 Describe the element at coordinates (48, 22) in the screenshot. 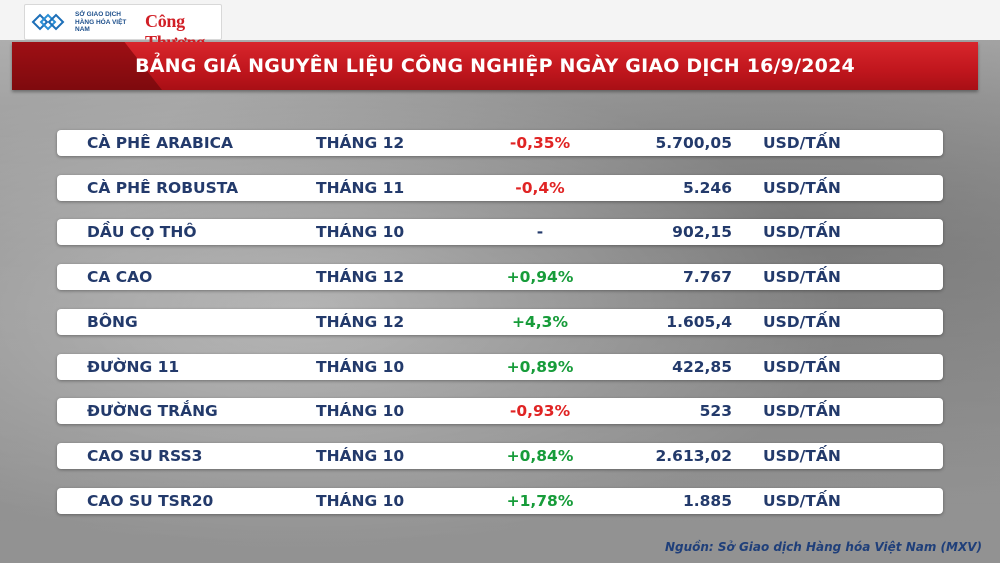

I see `exchange-logo-icon` at that location.